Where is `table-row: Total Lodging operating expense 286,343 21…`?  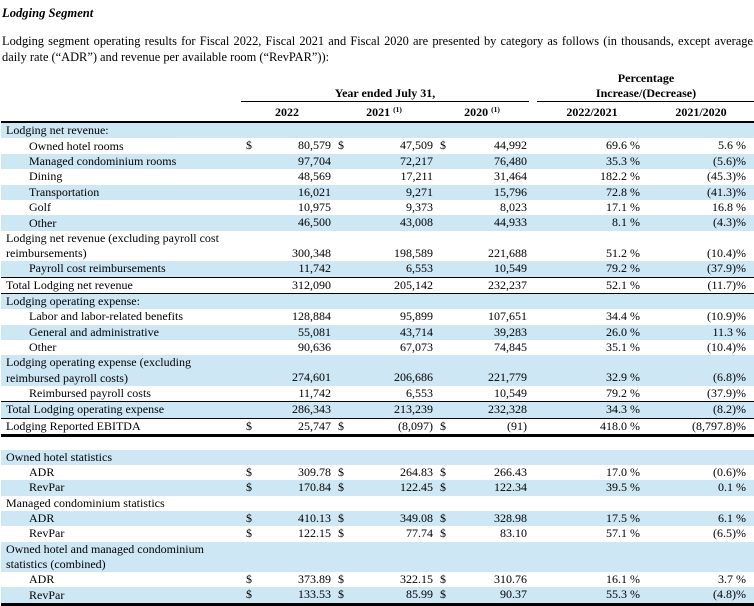
table-row: Total Lodging operating expense 286,343 21… is located at coordinates (377, 410).